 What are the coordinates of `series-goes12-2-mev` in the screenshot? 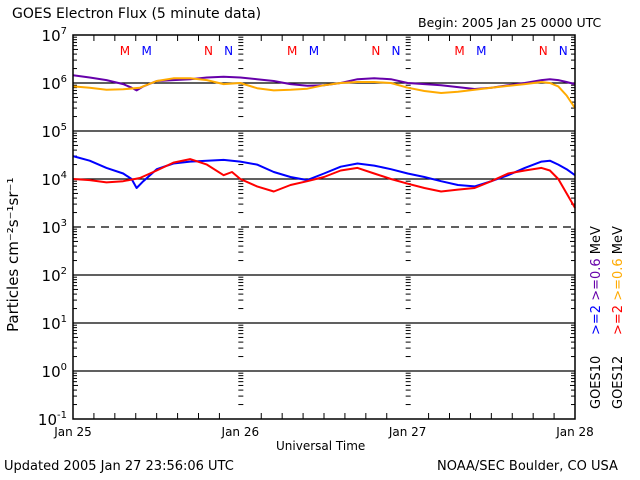 It's located at (324, 183).